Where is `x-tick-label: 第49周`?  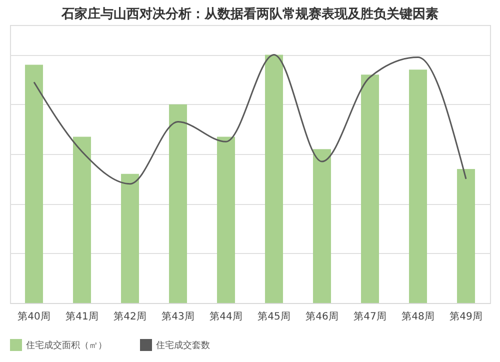
x-tick-label: 第49周 is located at coordinates (466, 316).